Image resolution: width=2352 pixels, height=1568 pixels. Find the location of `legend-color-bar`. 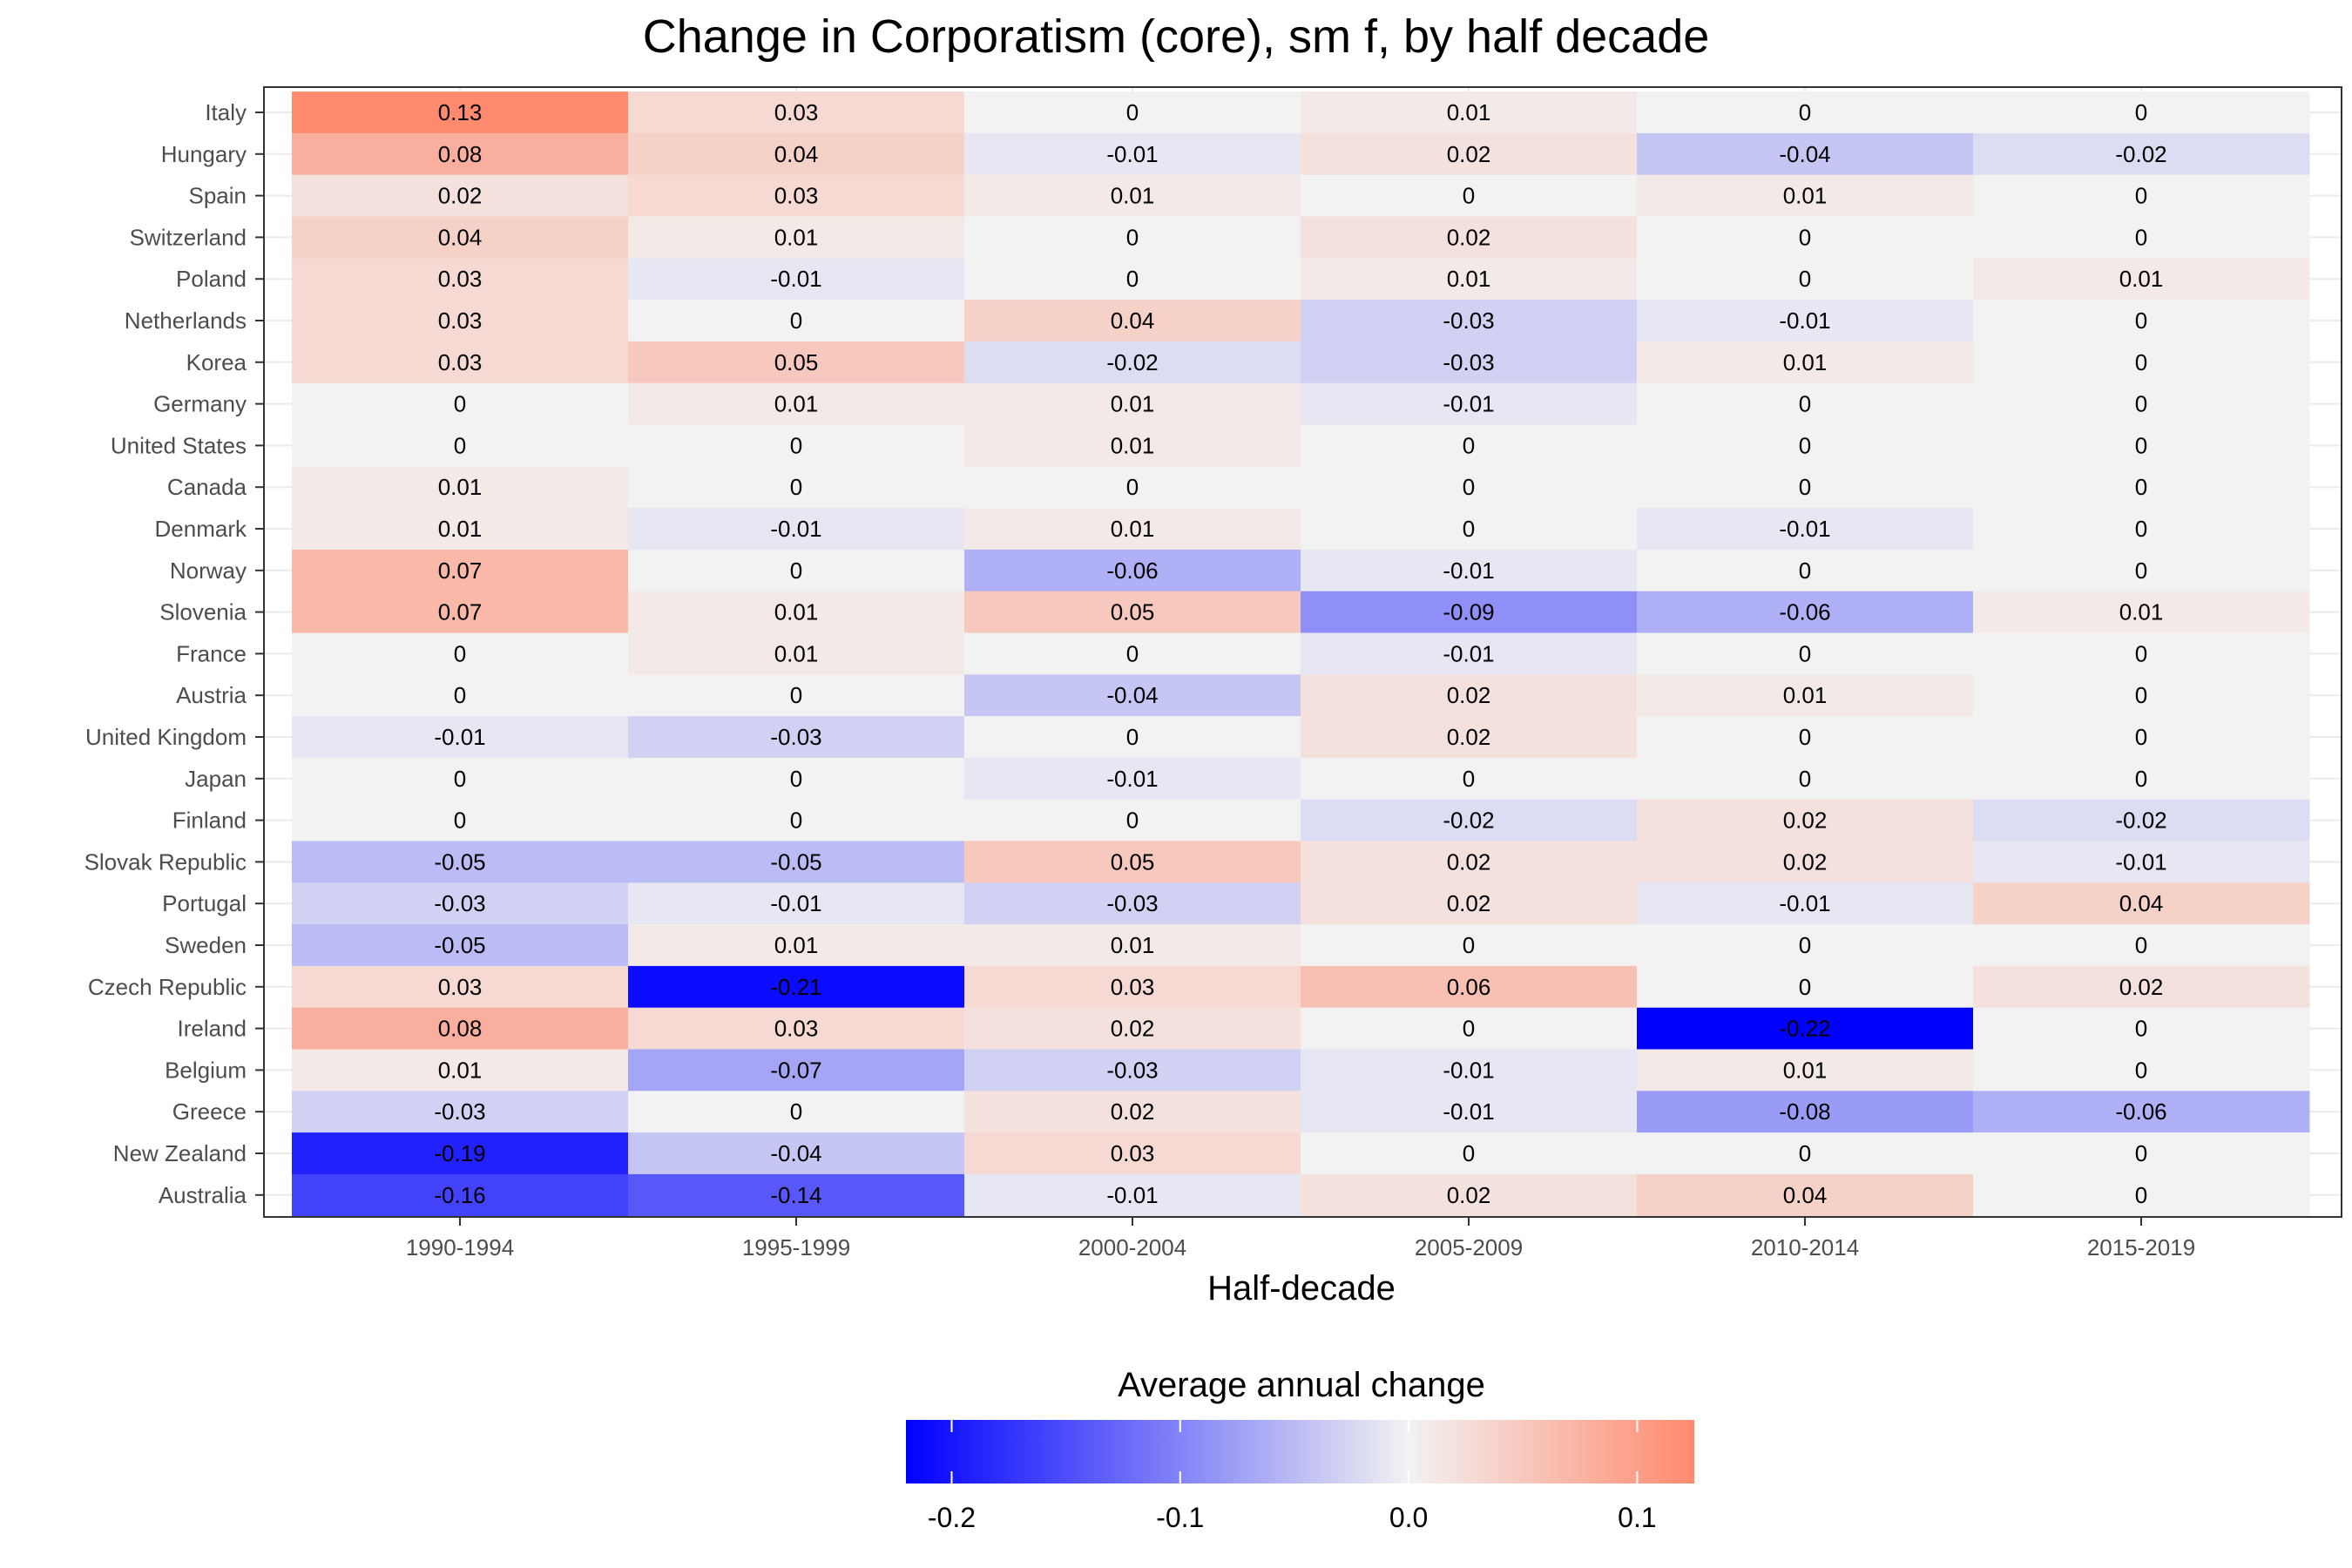

legend-color-bar is located at coordinates (1300, 1452).